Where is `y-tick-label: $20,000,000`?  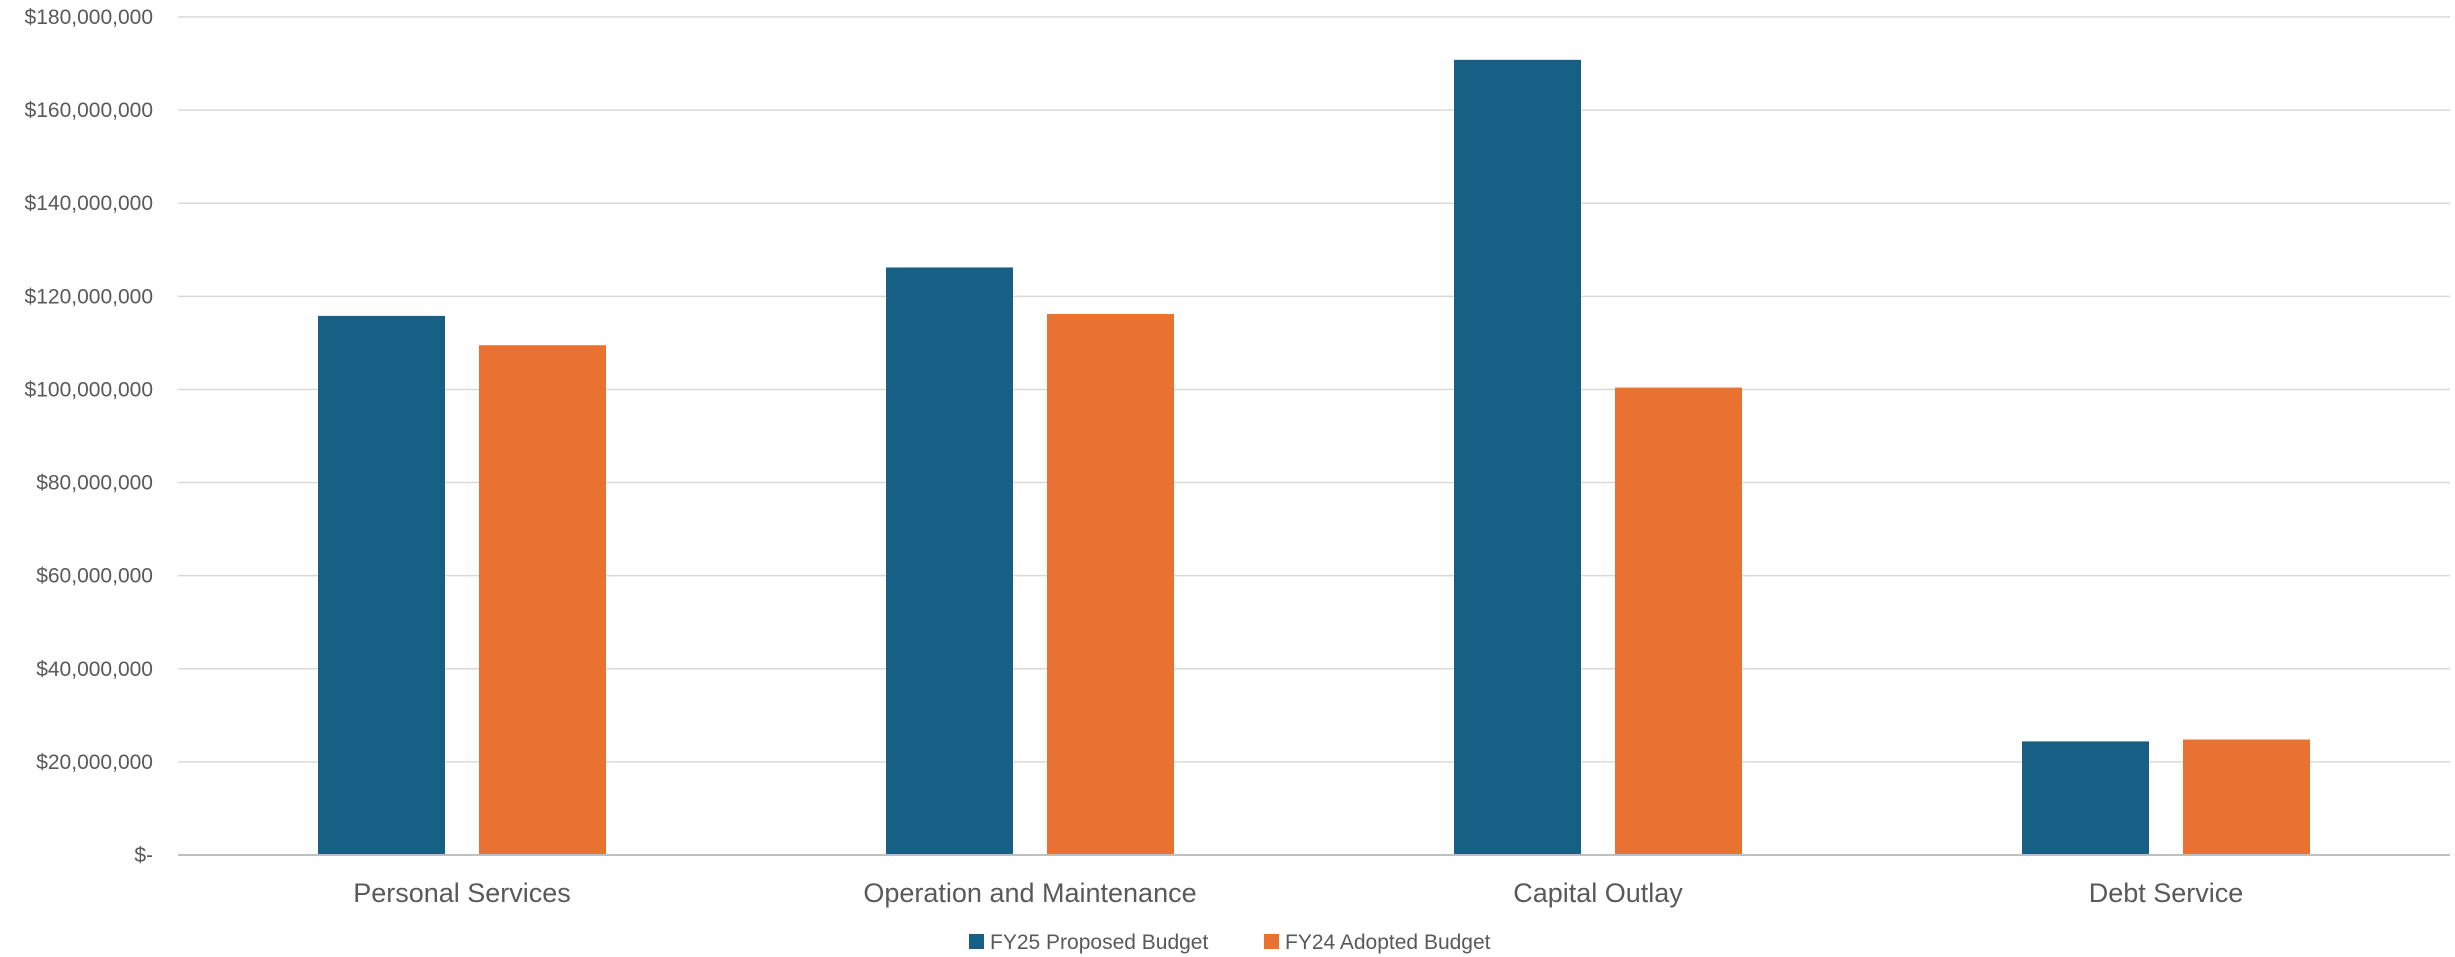 y-tick-label: $20,000,000 is located at coordinates (94, 762).